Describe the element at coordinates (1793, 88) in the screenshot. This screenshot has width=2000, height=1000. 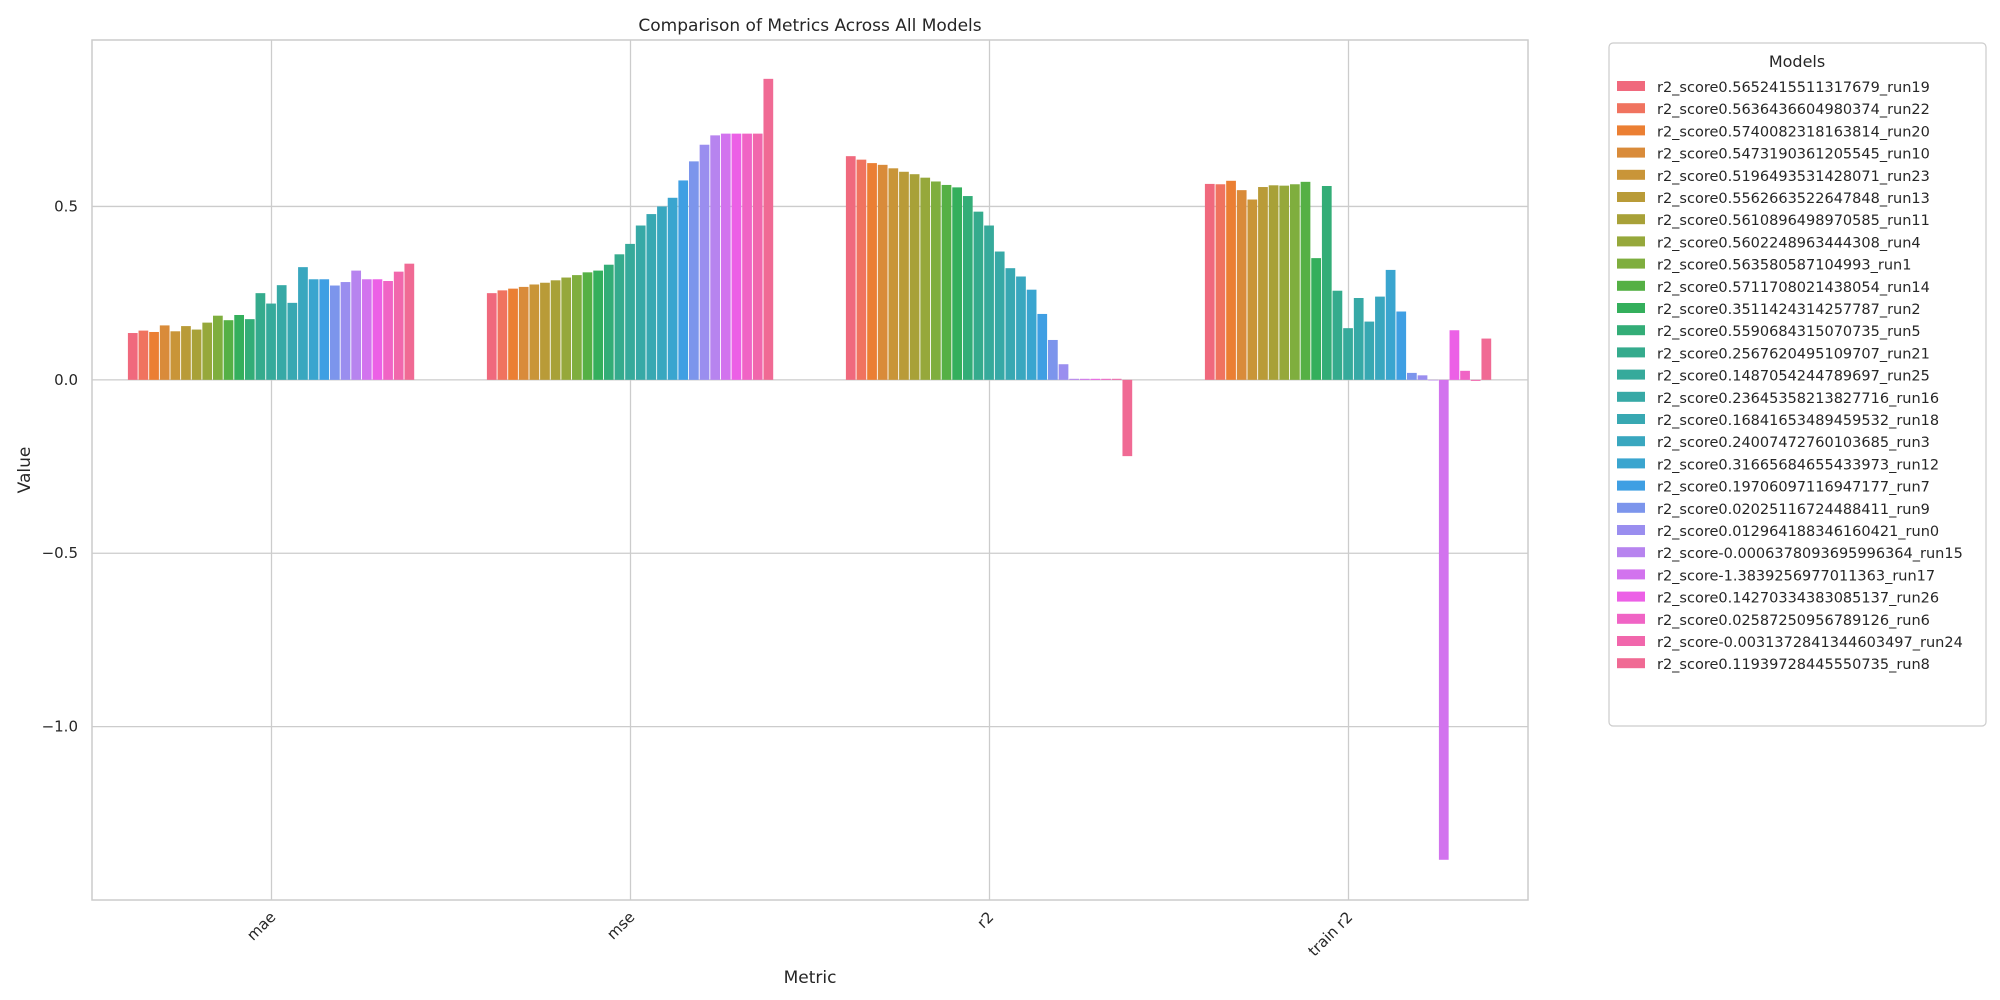
I see `legend-label: r2_score0.5652415511317679_run19` at that location.